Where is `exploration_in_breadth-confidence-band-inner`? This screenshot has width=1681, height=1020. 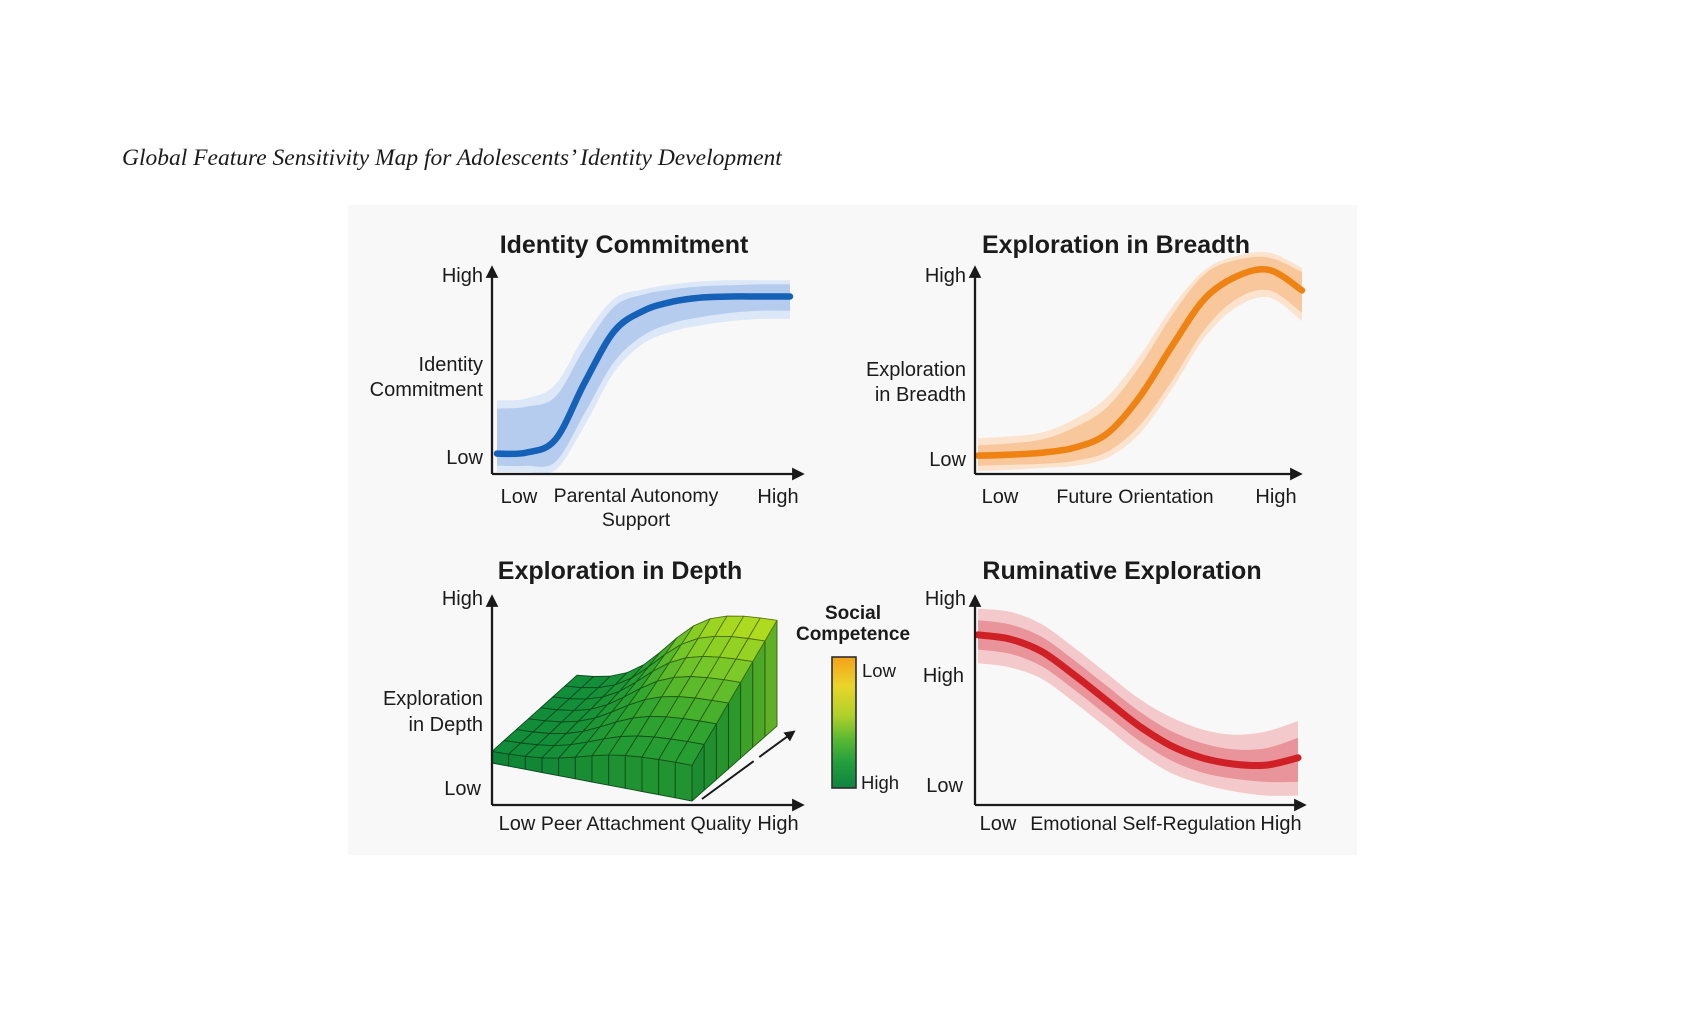 exploration_in_breadth-confidence-band-inner is located at coordinates (1140, 361).